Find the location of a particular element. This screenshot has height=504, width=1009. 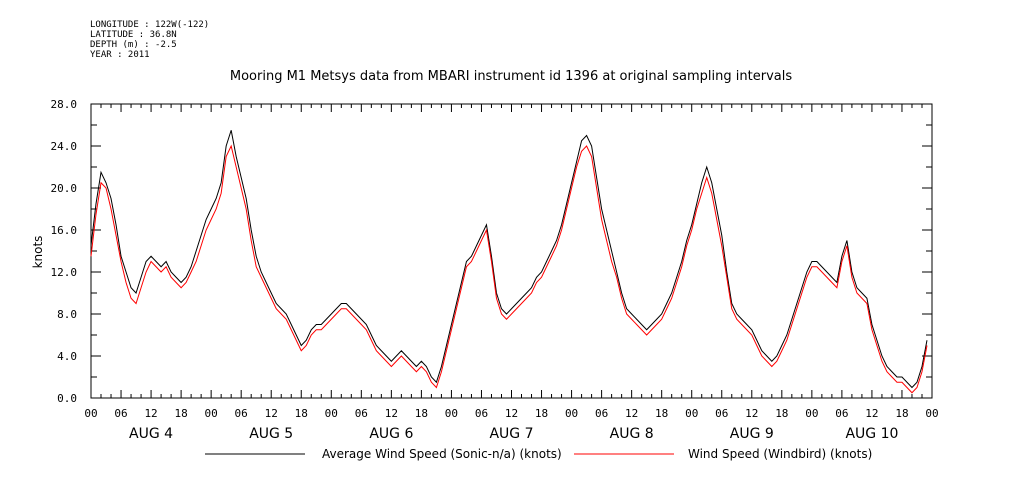

legend-label-windbird: Wind Speed (Windbird) (knots) is located at coordinates (780, 454).